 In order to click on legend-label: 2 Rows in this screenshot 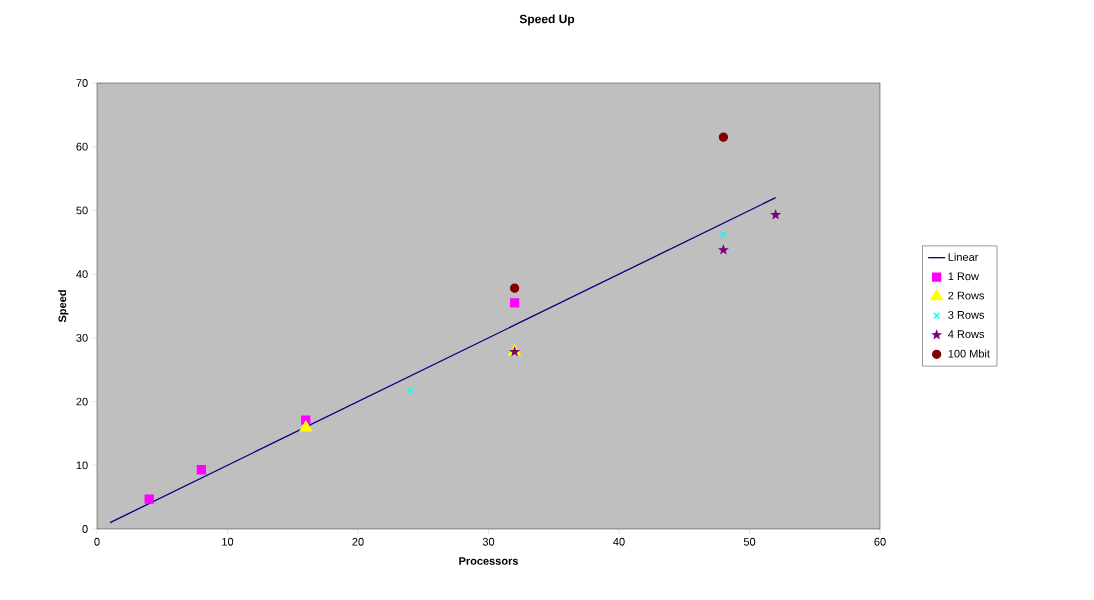, I will do `click(966, 295)`.